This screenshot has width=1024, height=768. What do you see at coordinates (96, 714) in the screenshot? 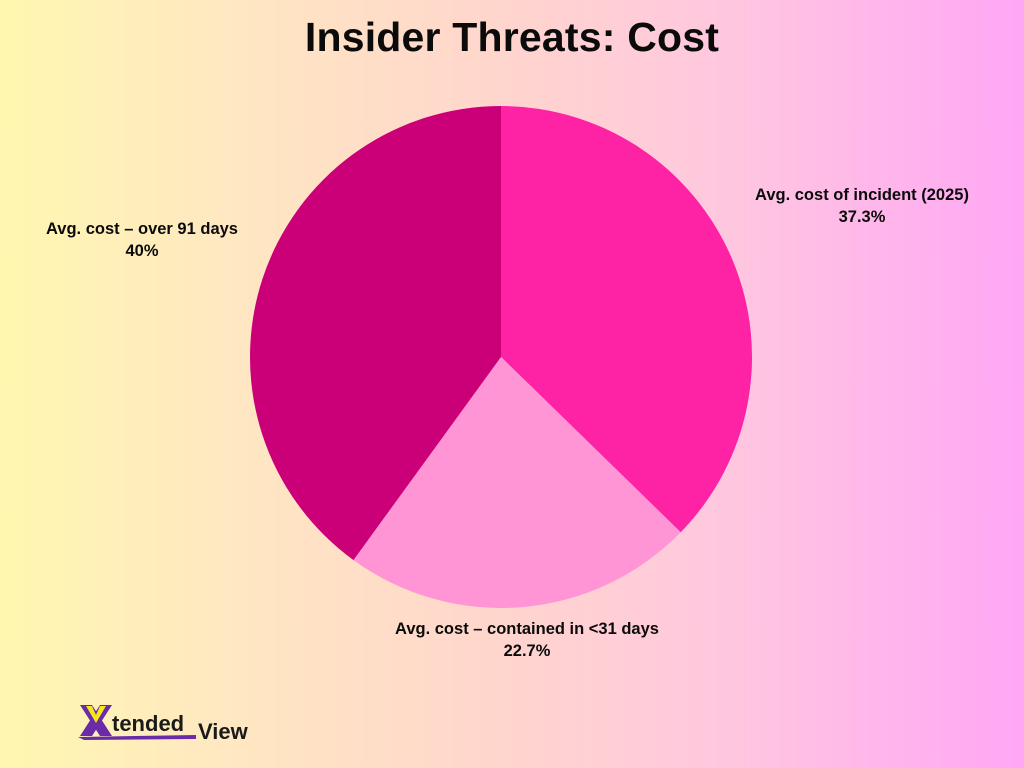
I see `logo-v-notch` at bounding box center [96, 714].